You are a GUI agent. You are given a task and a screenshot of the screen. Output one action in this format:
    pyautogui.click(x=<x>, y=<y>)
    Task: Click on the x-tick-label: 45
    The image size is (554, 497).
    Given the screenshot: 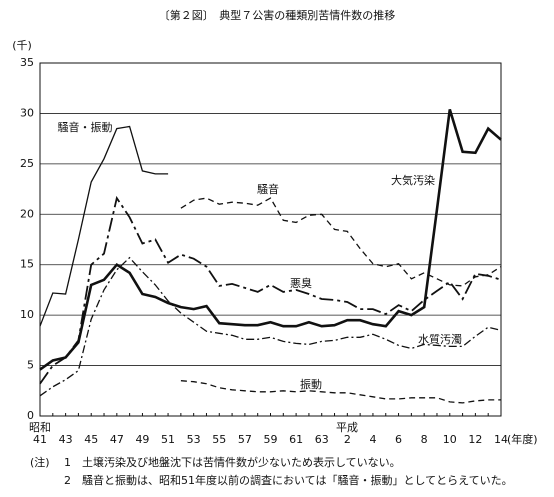 What is the action you would take?
    pyautogui.click(x=91, y=439)
    